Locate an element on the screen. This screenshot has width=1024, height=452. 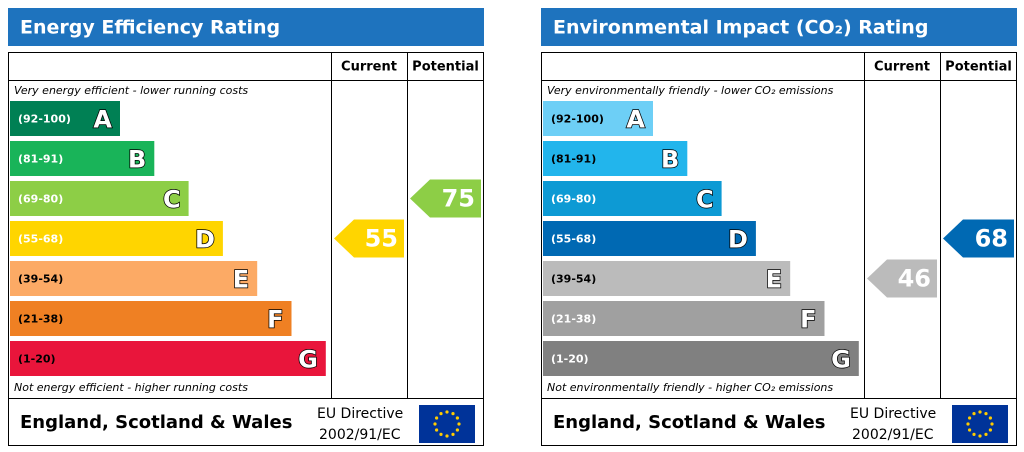
rating-value: 68 is located at coordinates (991, 239).